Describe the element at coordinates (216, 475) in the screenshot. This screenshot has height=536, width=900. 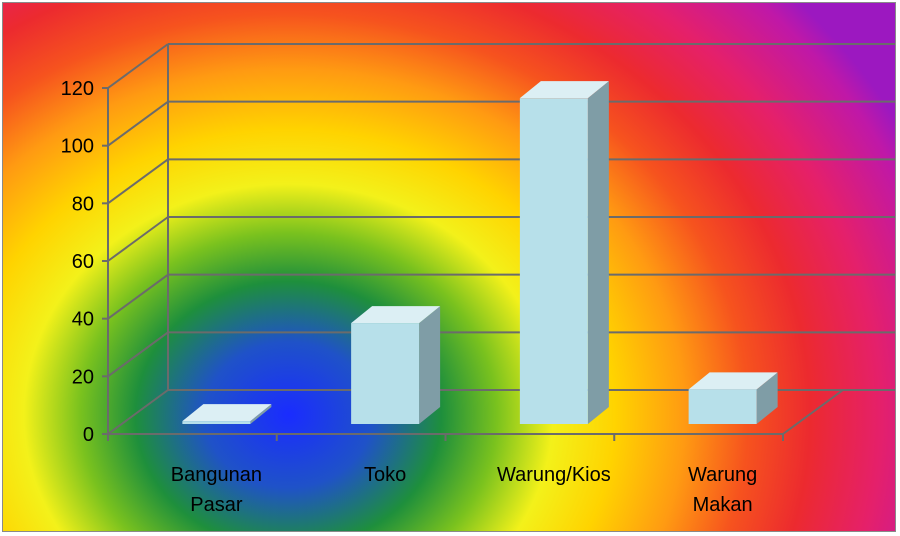
I see `x-tick-label-line: Bangunan` at that location.